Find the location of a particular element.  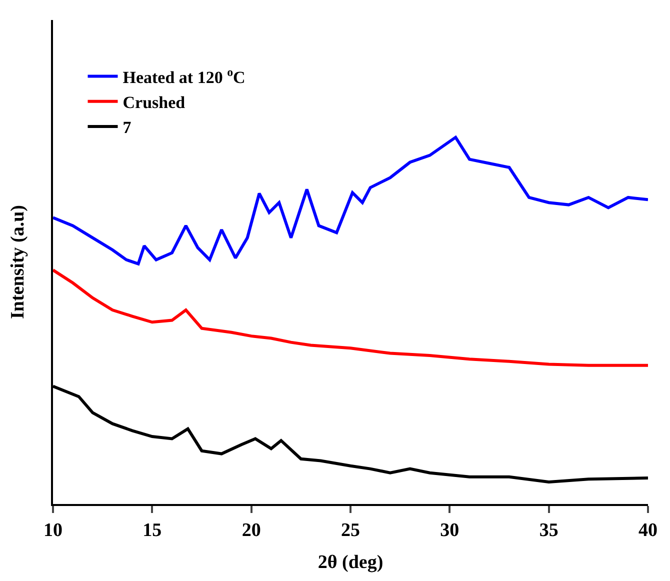

y-axis-title: Intensity (a.u) is located at coordinates (17, 262).